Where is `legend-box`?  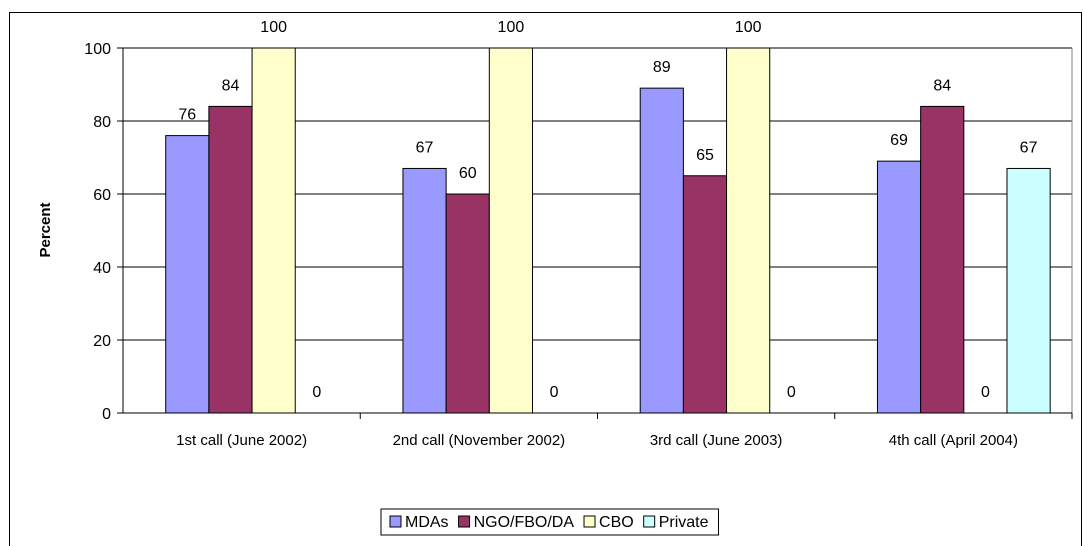 legend-box is located at coordinates (549, 522).